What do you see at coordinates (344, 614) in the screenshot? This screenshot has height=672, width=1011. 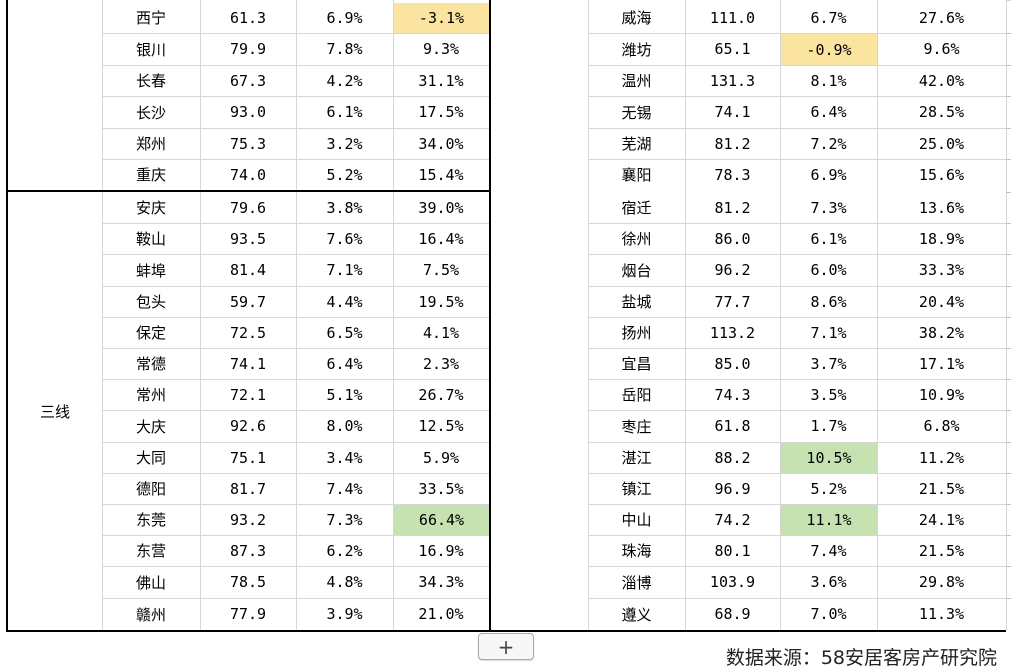 I see `left-table-cell-change: 3.9%` at bounding box center [344, 614].